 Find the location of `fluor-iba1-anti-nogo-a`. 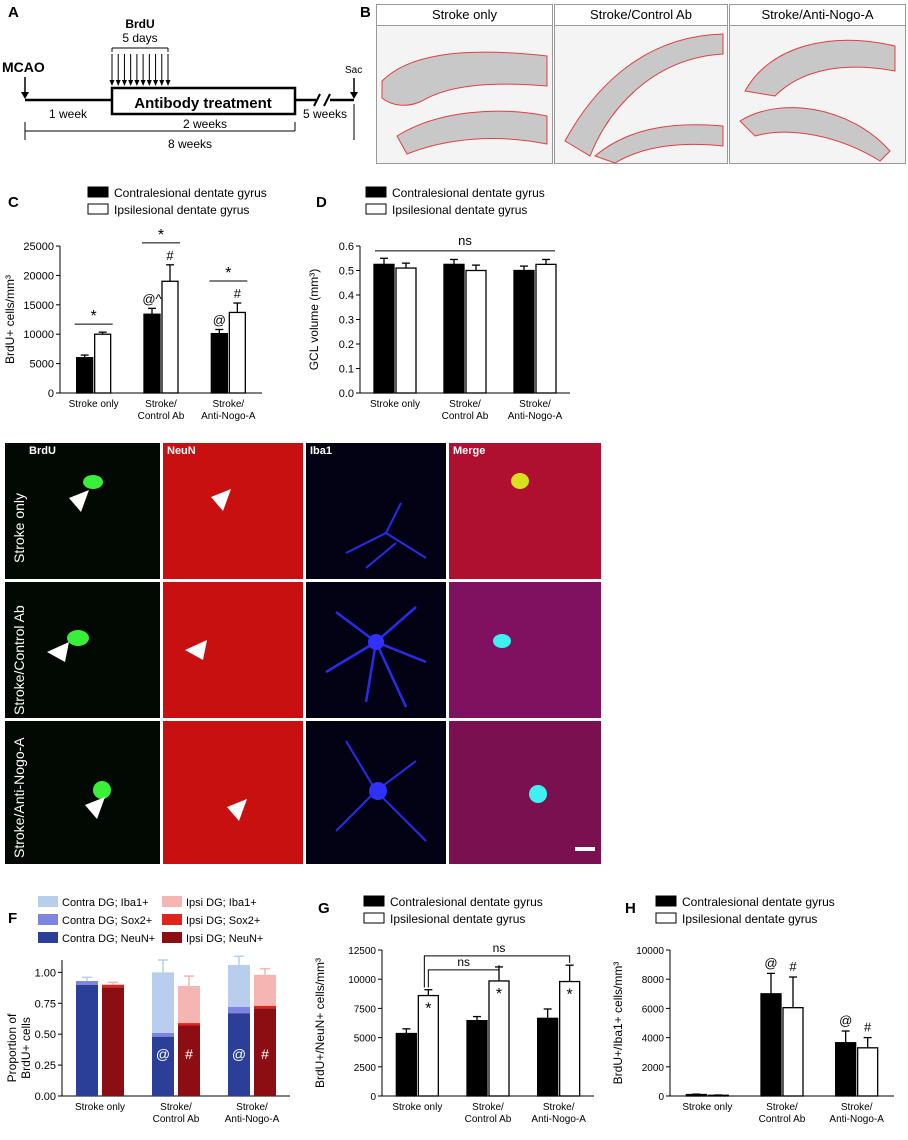

fluor-iba1-anti-nogo-a is located at coordinates (376, 792).